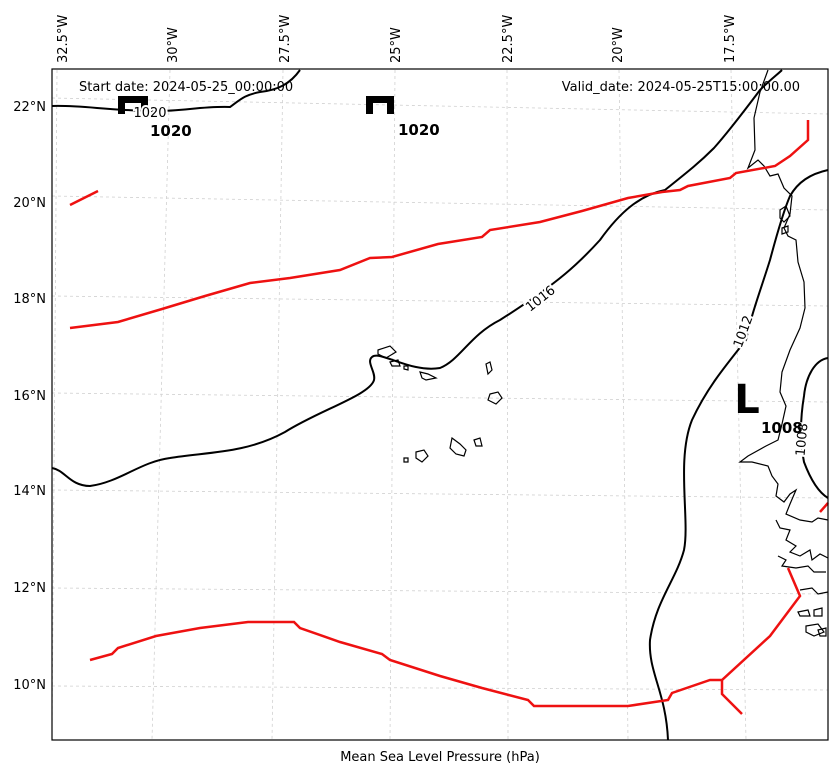  What do you see at coordinates (186, 87) in the screenshot?
I see `start-date-label: Start date: 2024-05-25_00:00:00` at bounding box center [186, 87].